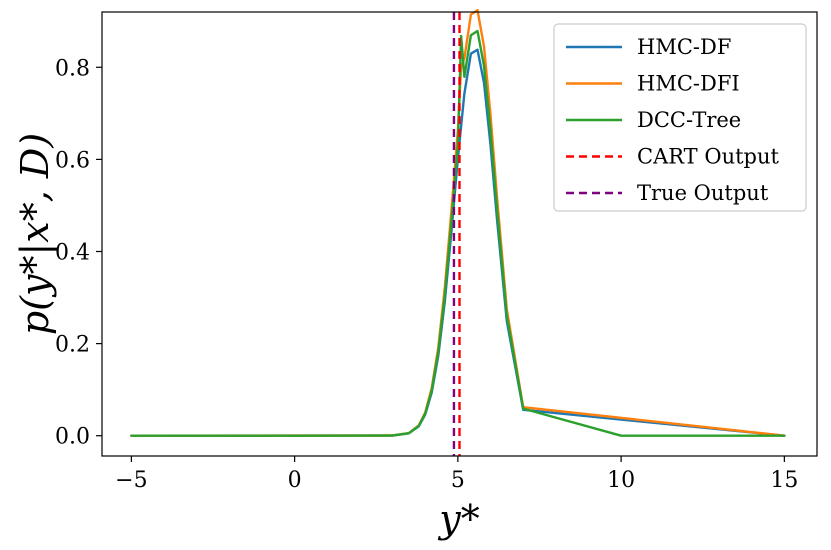 The height and width of the screenshot is (550, 831). Describe the element at coordinates (684, 47) in the screenshot. I see `legend-label: HMC-DF` at that location.